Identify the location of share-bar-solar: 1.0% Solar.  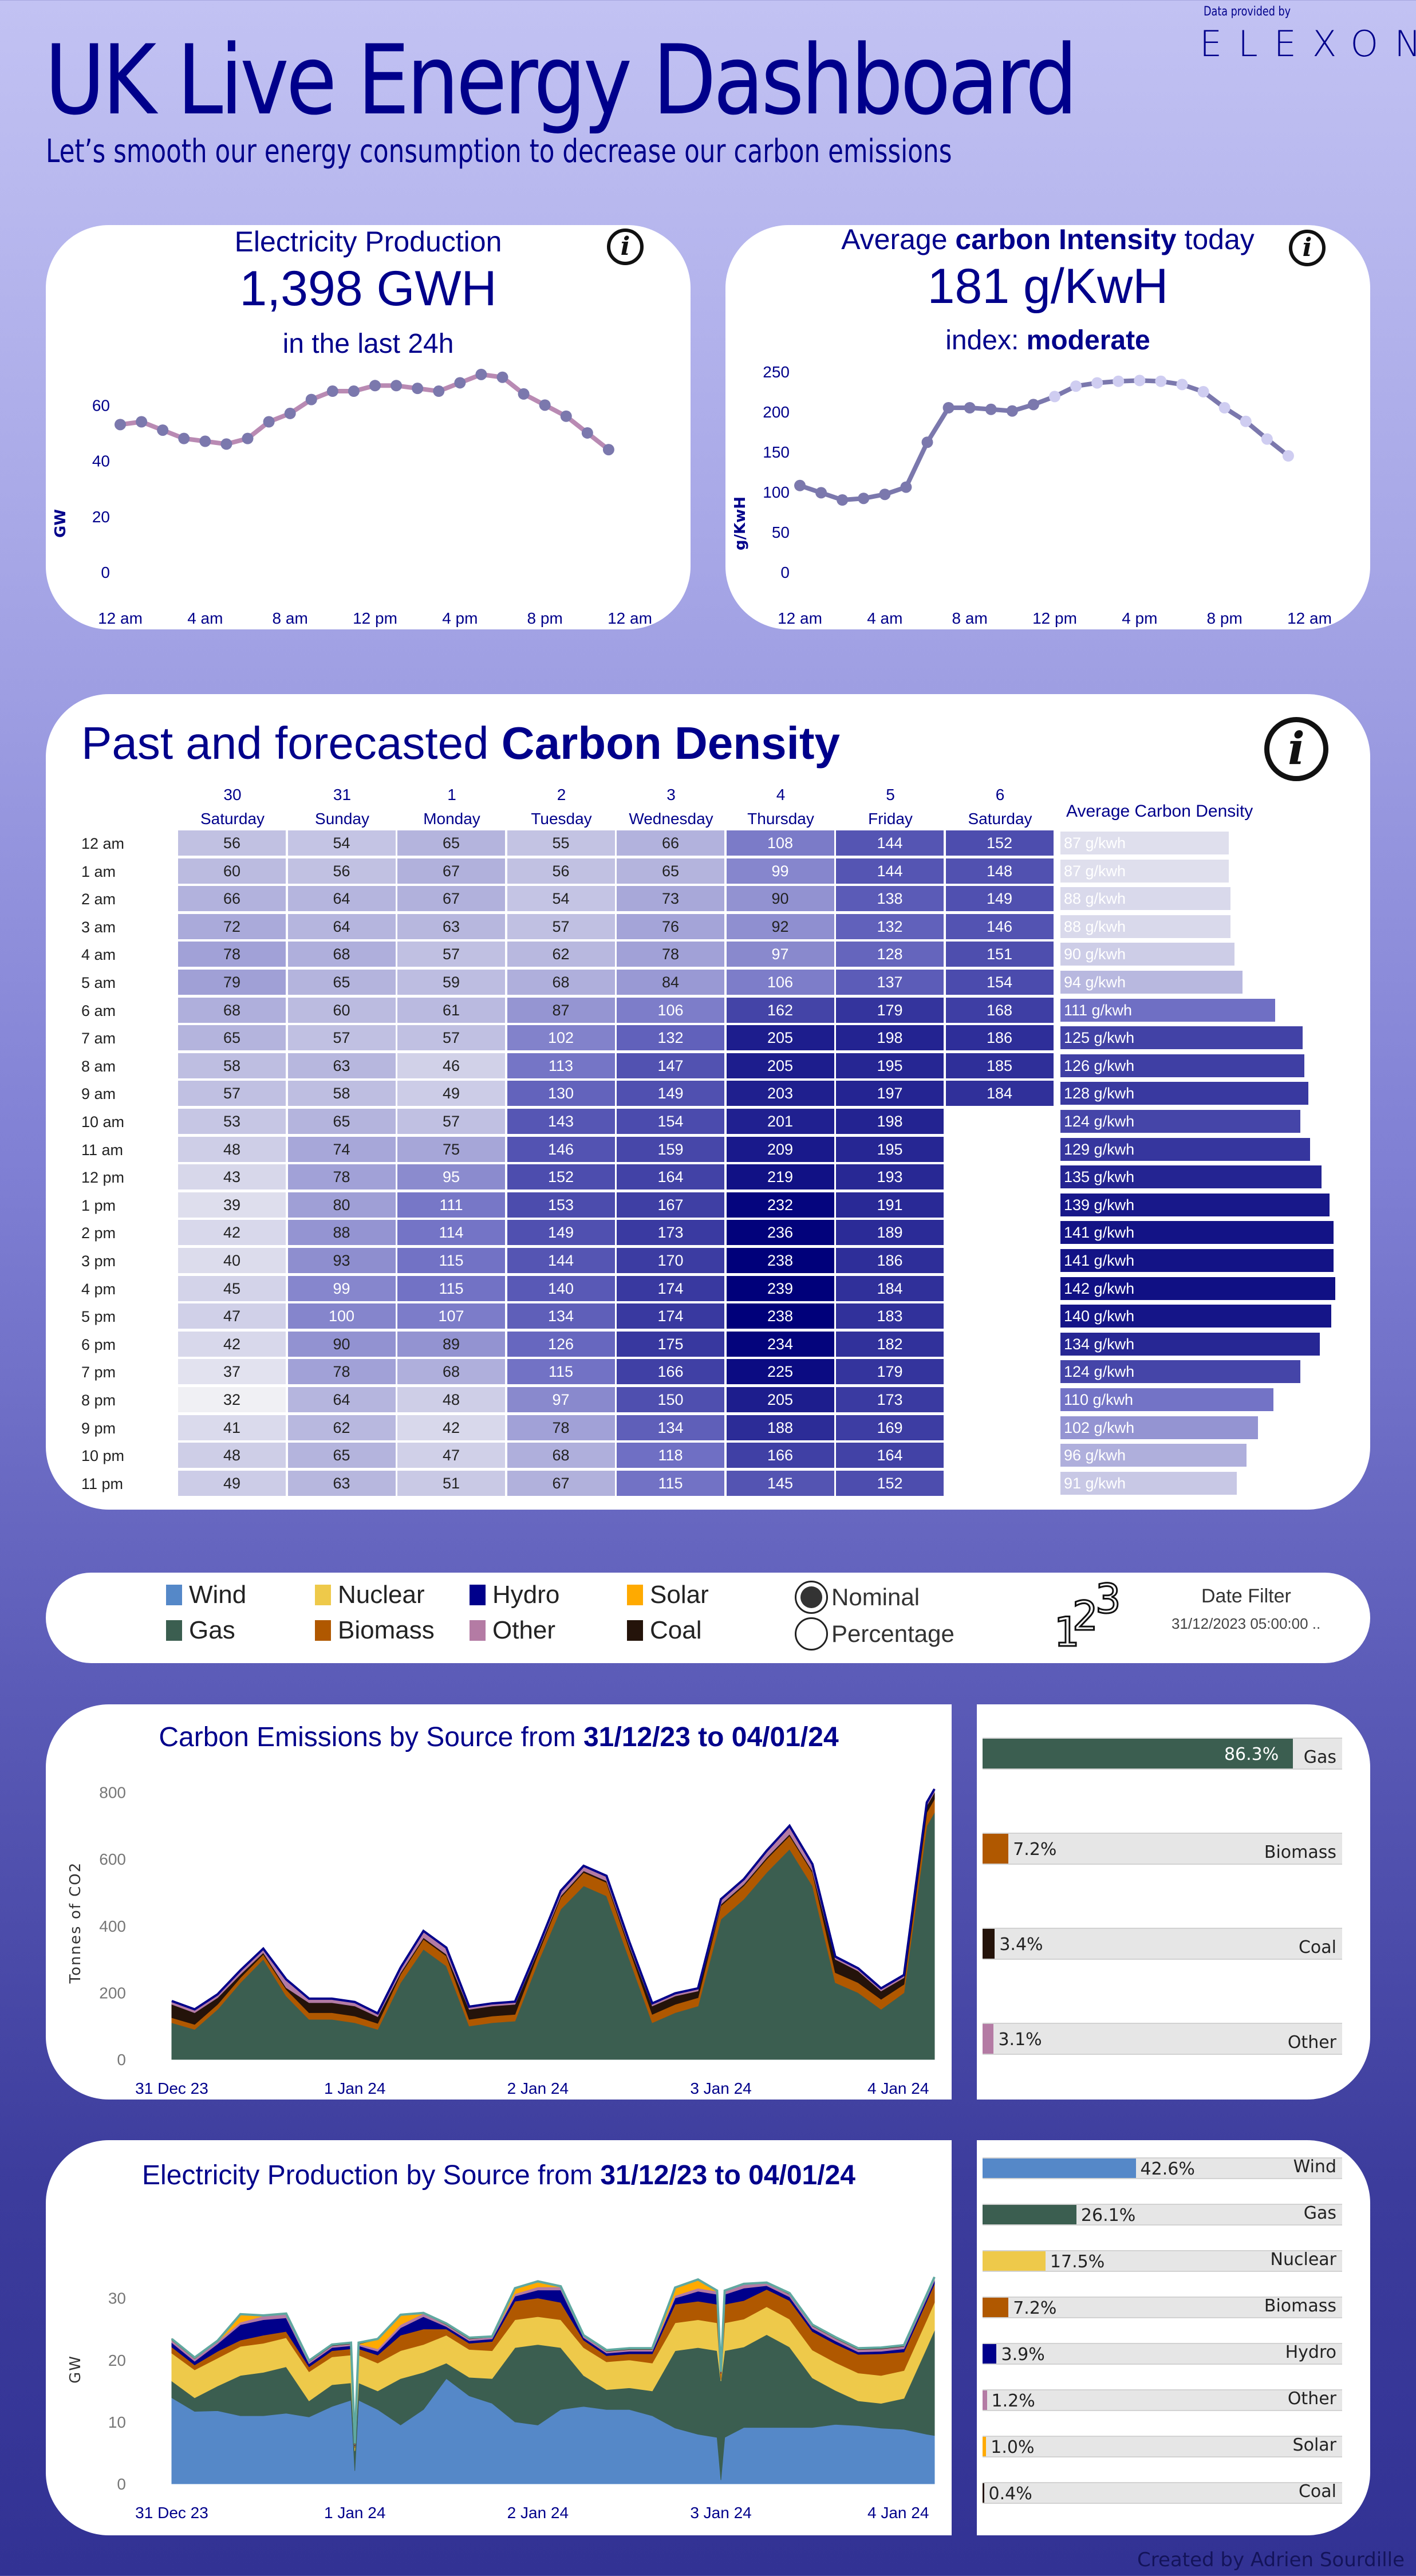
(1162, 2446).